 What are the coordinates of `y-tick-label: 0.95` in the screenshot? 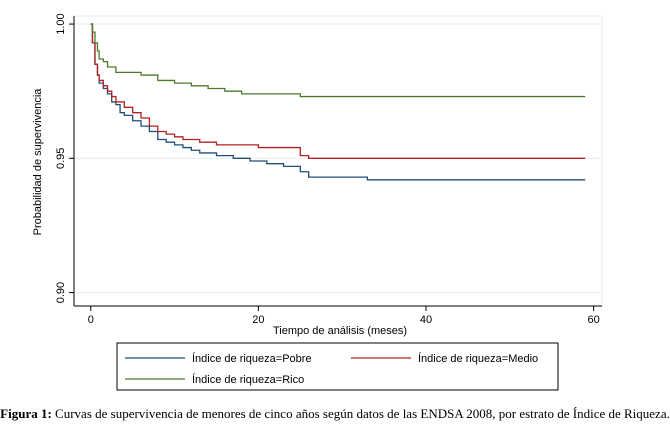 It's located at (61, 158).